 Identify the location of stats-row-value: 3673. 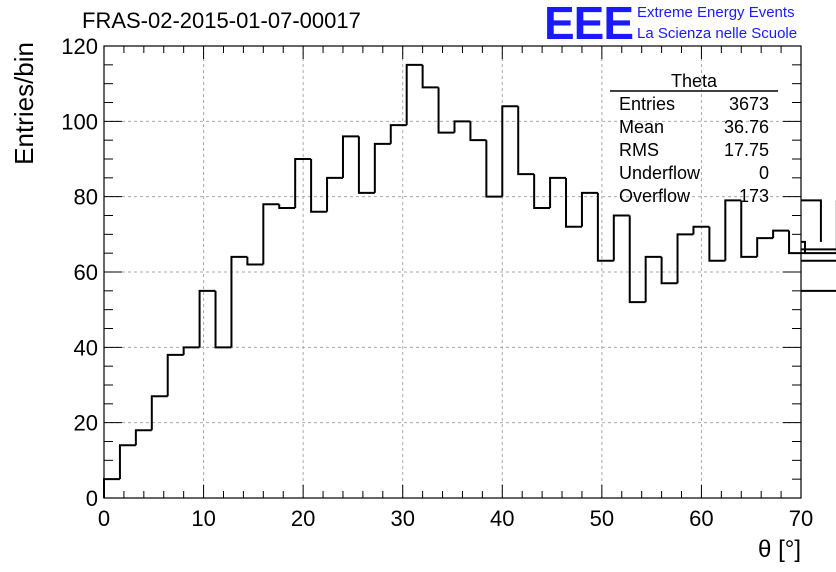
(749, 104).